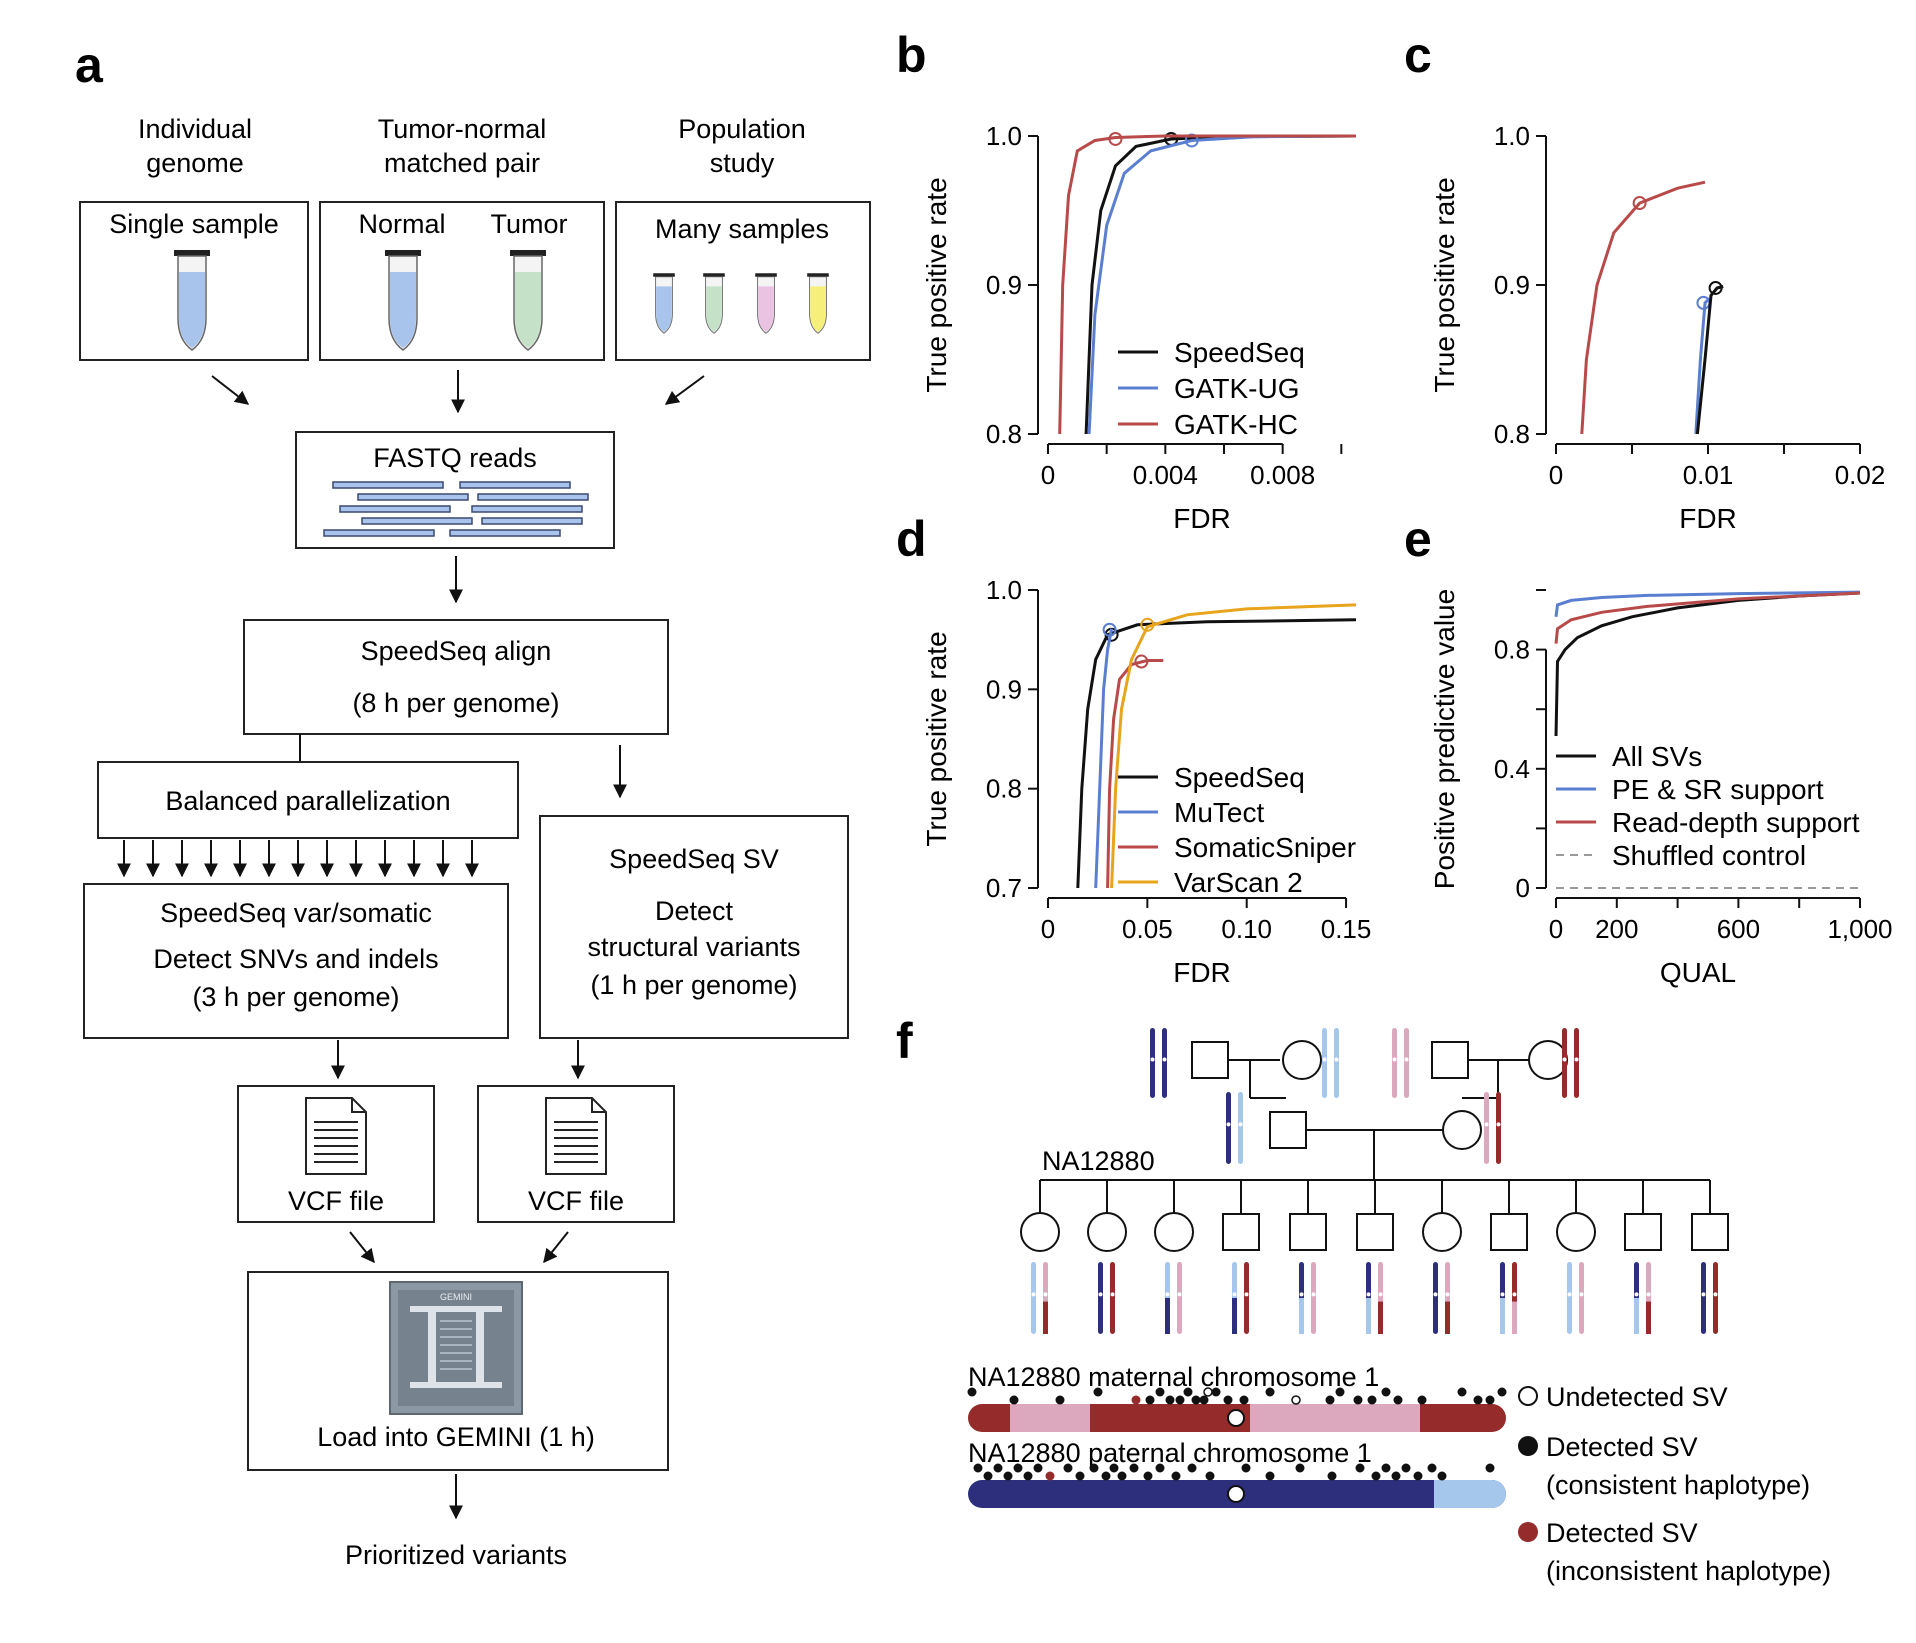 The width and height of the screenshot is (1916, 1643). I want to click on single-sample-box, so click(194, 281).